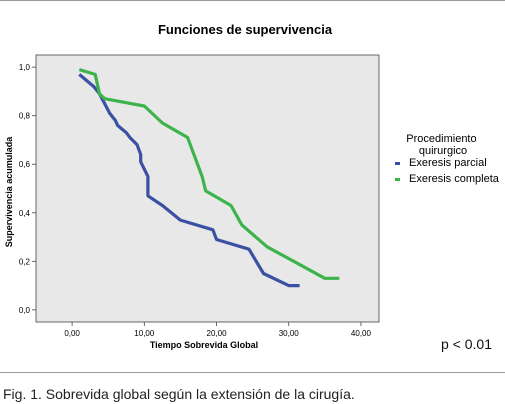  Describe the element at coordinates (441, 139) in the screenshot. I see `legend-title-line-1: Procedimiento` at that location.